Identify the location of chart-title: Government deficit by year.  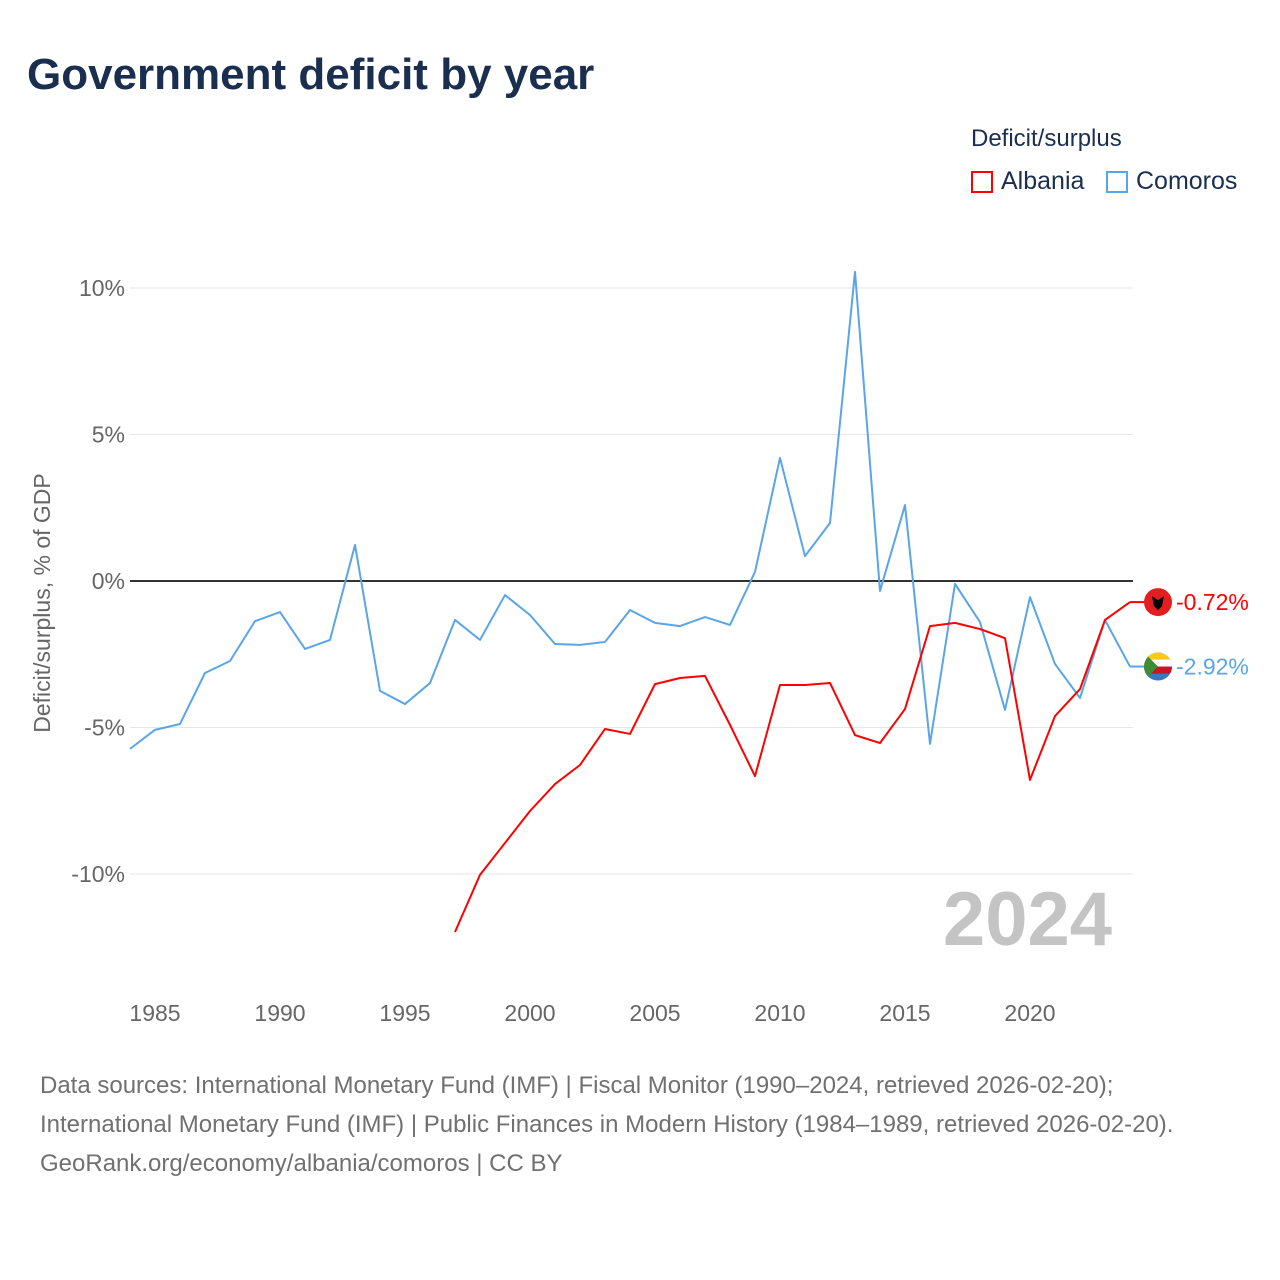
(311, 74).